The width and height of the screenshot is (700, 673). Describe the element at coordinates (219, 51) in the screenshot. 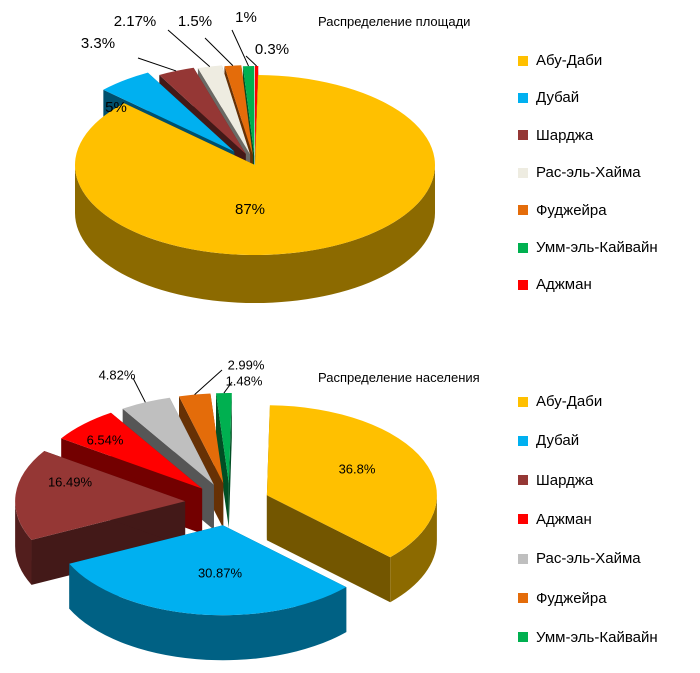

I see `area-leader-фуджейра` at that location.